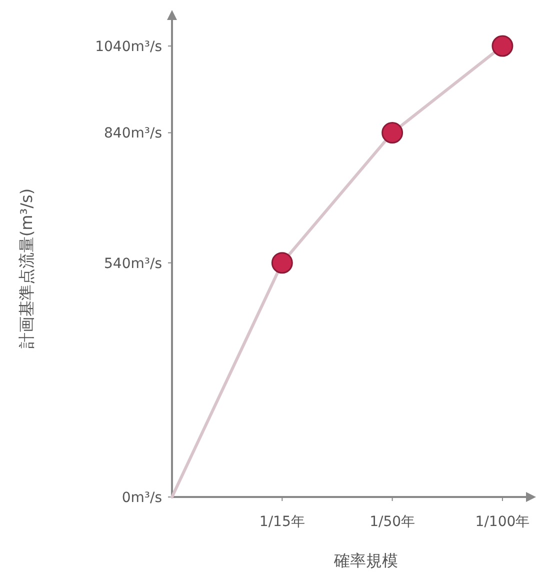 The image size is (536, 578). I want to click on y-tick-label: 840m³/s, so click(133, 134).